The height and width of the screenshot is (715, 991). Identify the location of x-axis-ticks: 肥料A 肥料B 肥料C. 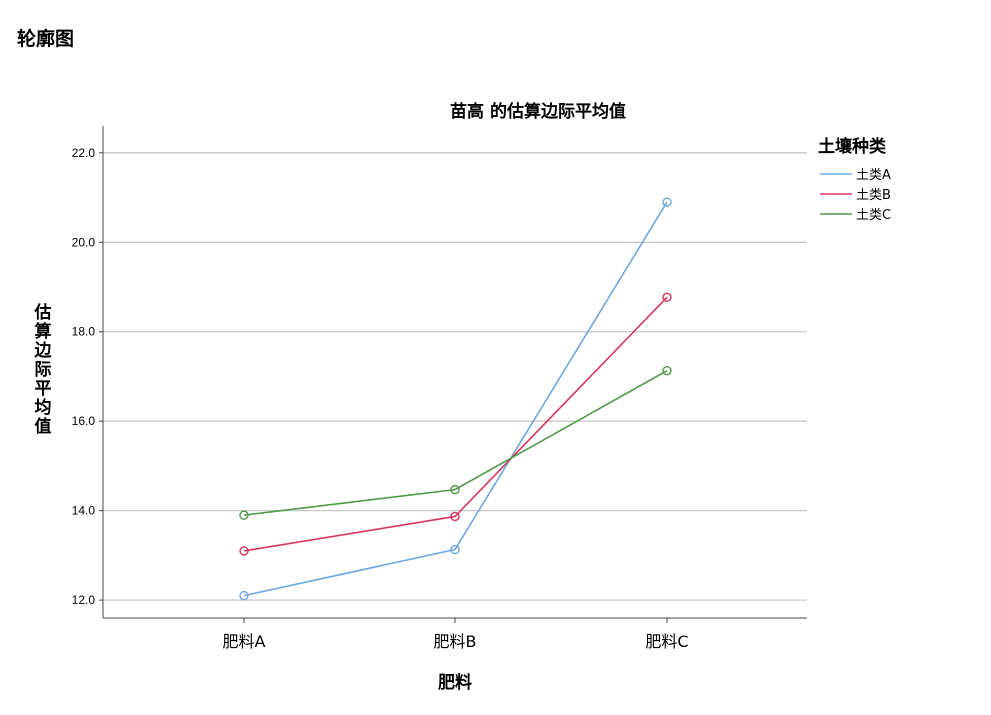
(456, 634).